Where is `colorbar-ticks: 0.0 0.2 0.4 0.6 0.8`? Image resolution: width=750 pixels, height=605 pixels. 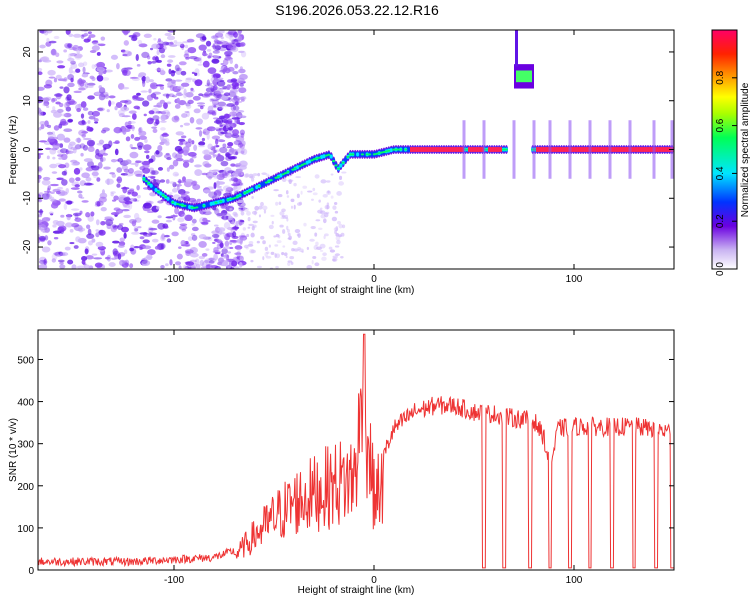 colorbar-ticks: 0.0 0.2 0.4 0.6 0.8 is located at coordinates (726, 173).